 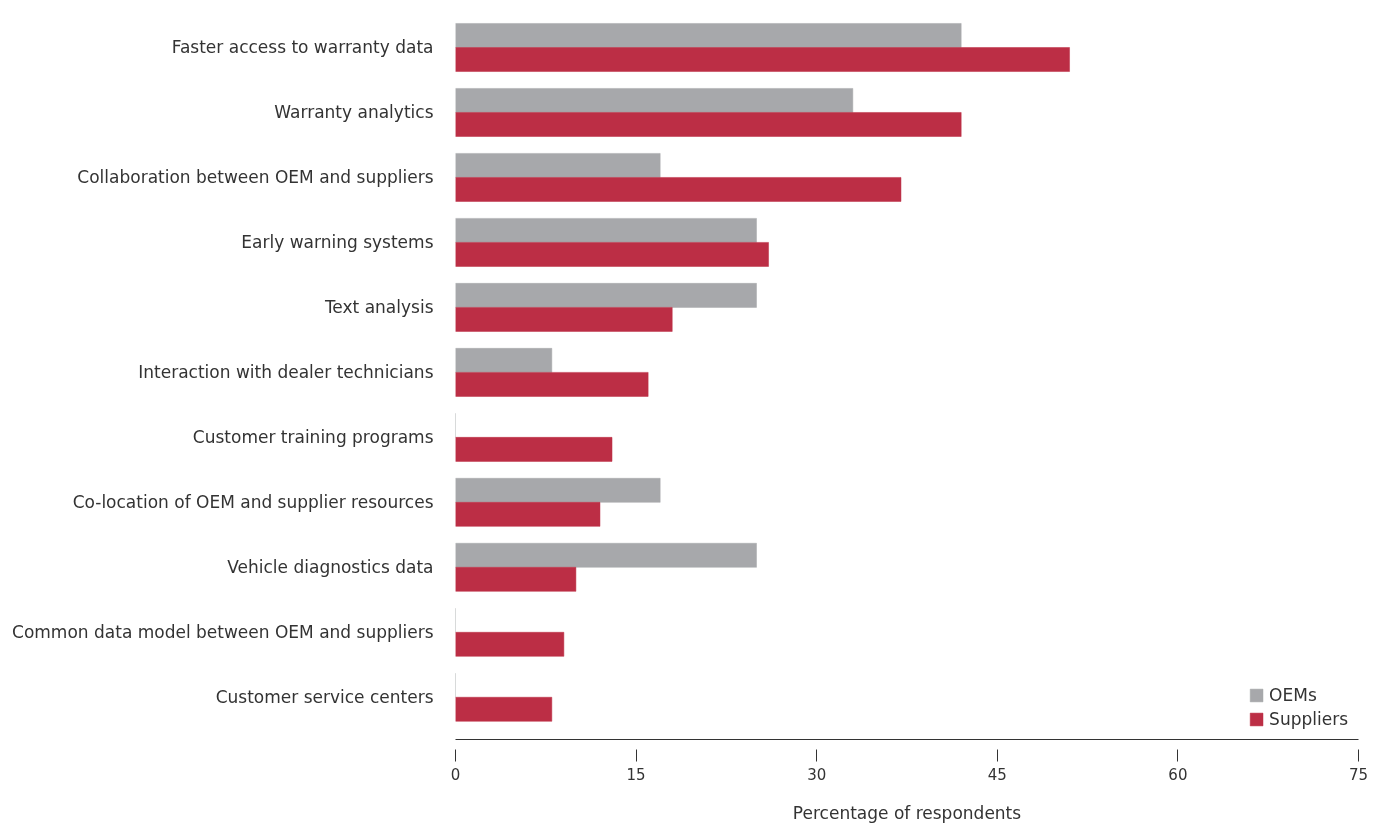 I want to click on y-tick-label: Faster access to warranty data, so click(x=302, y=47).